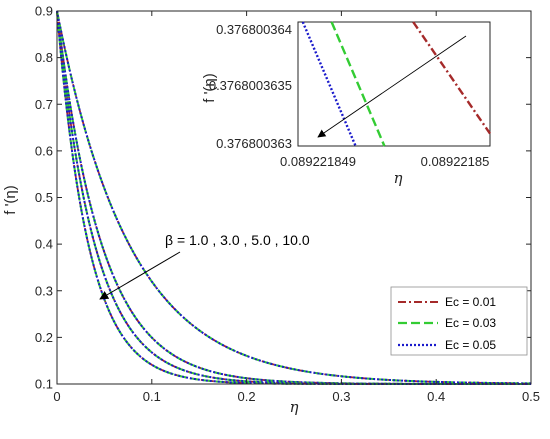 The width and height of the screenshot is (550, 439). I want to click on y-tick-label: 0.7, so click(44, 104).